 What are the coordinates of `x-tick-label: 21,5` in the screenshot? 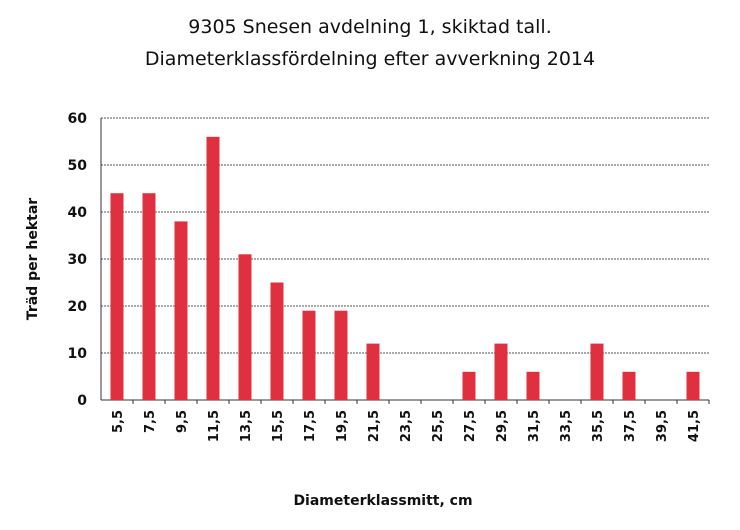 It's located at (374, 426).